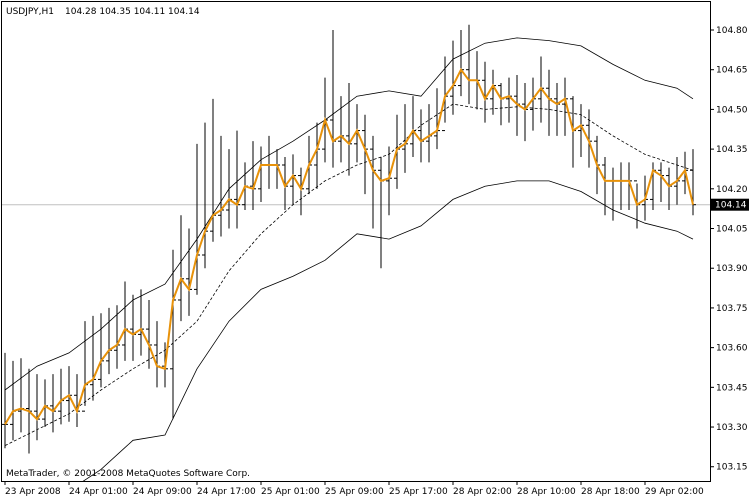 Image resolution: width=750 pixels, height=500 pixels. I want to click on y-tick-label: 103.30, so click(732, 428).